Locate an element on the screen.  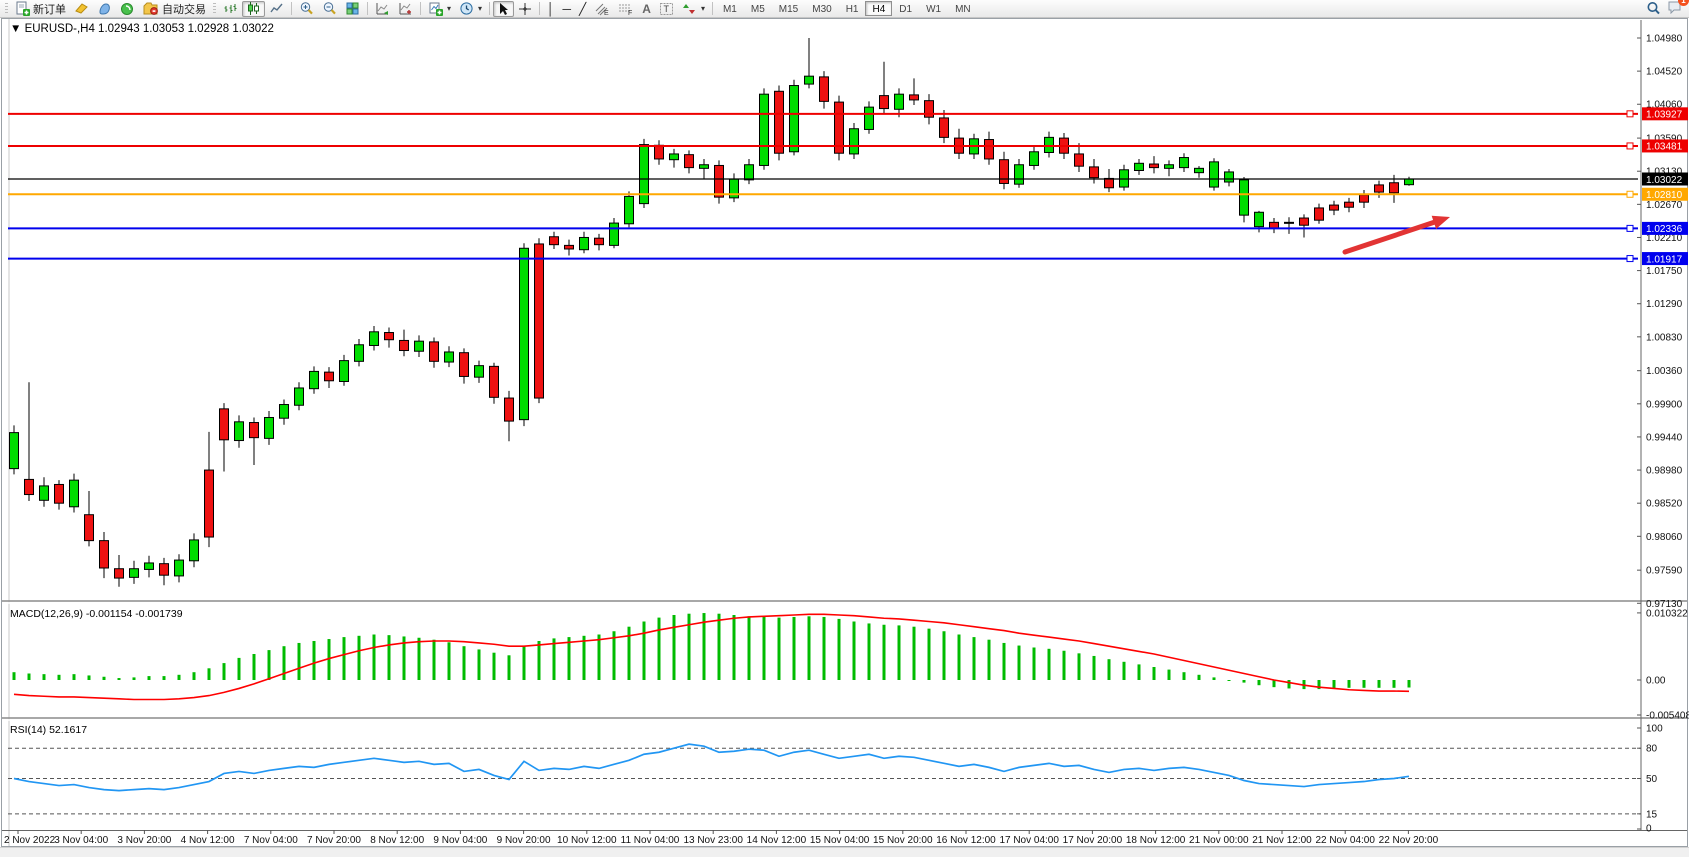
time-tick-label: 14 Nov 12:00 is located at coordinates (777, 840).